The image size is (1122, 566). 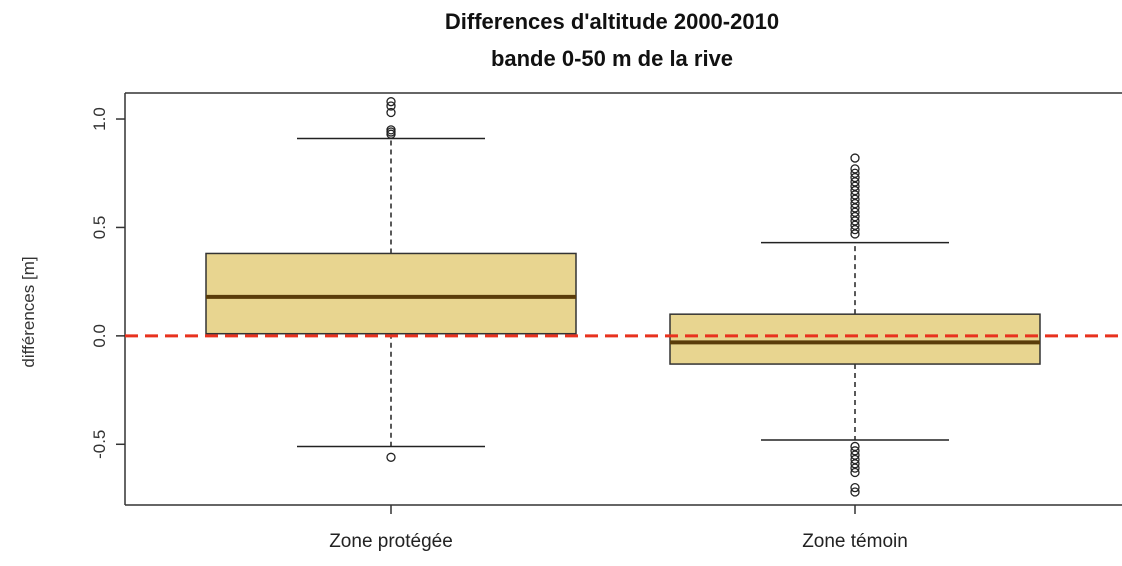 I want to click on y-axis-label: différences [m], so click(x=28, y=311).